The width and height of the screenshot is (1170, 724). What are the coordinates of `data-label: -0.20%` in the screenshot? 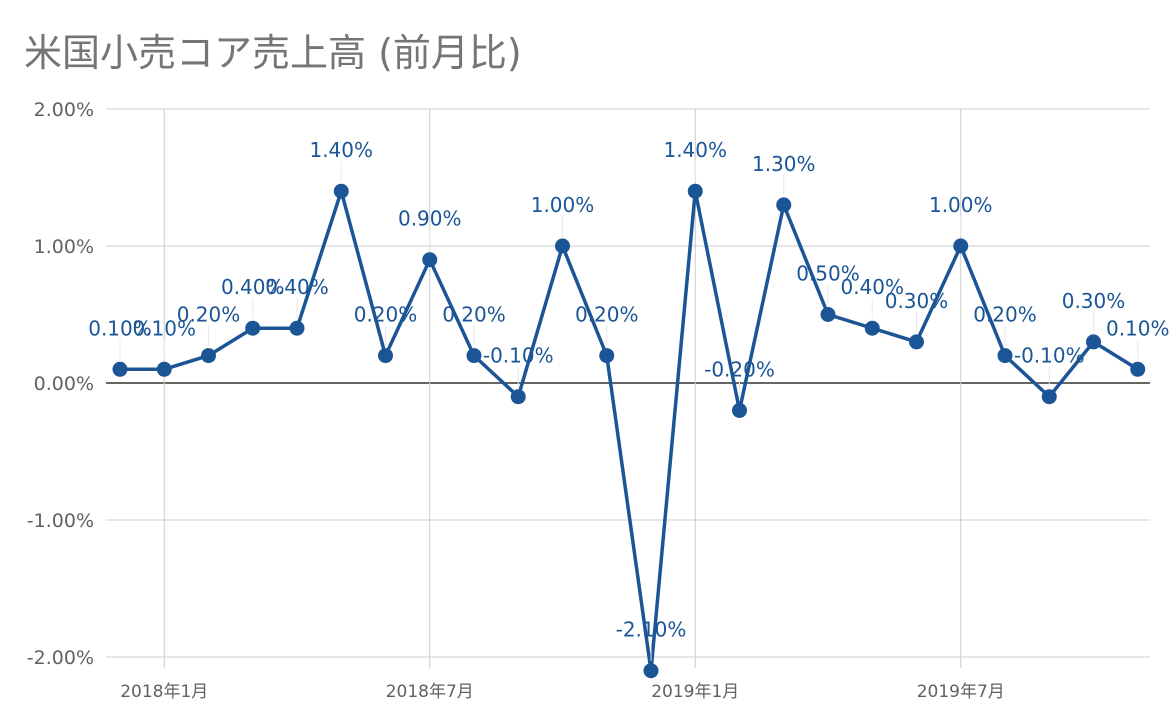 It's located at (739, 369).